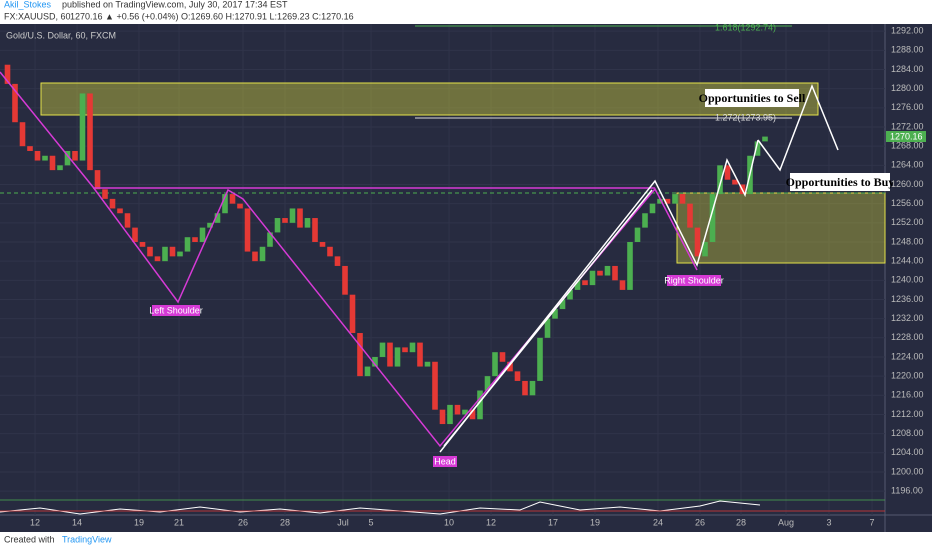 Image resolution: width=932 pixels, height=555 pixels. I want to click on trend-line, so click(548, 318).